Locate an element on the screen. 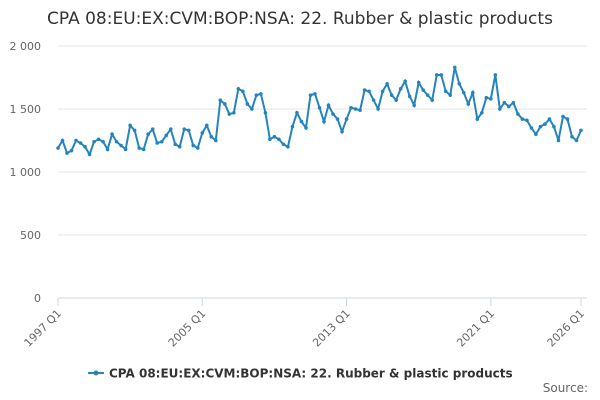 The height and width of the screenshot is (400, 600). y-tick-label: 2 000 is located at coordinates (26, 46).